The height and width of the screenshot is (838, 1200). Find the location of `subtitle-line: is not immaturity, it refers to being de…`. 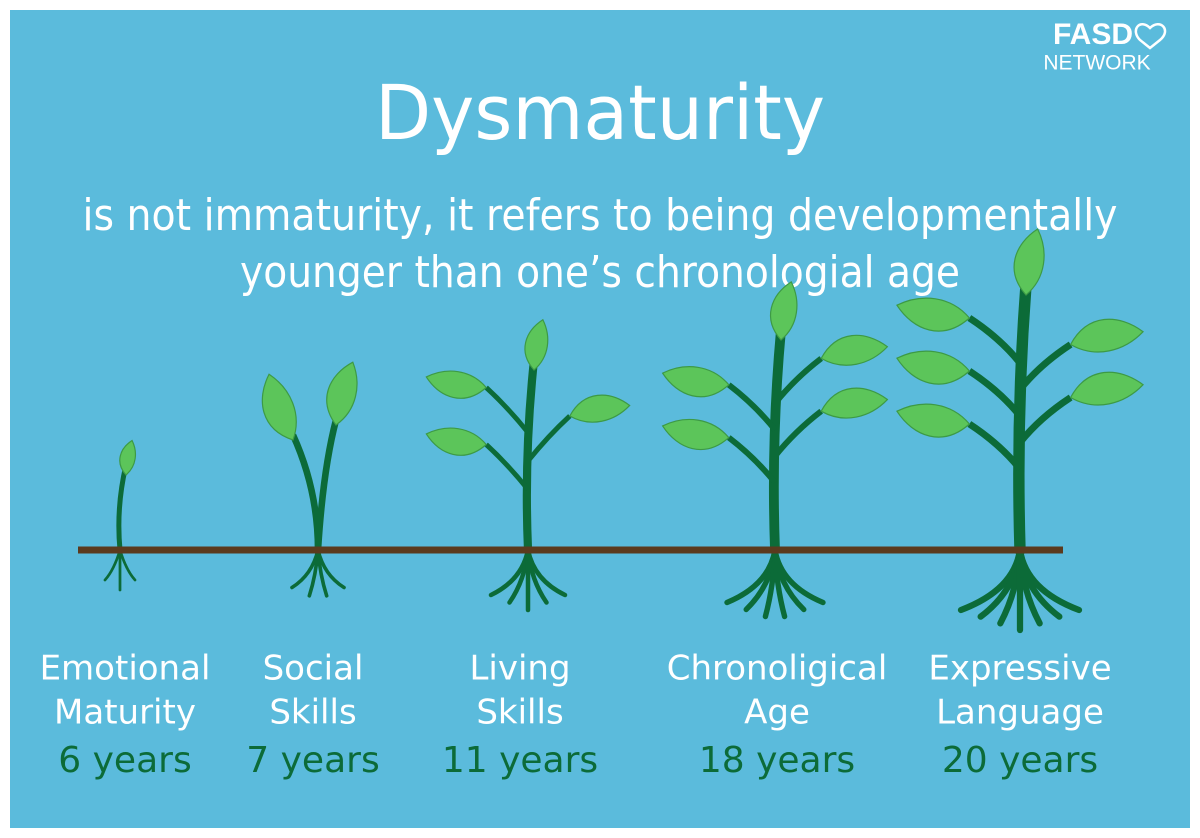

subtitle-line: is not immaturity, it refers to being de… is located at coordinates (600, 215).